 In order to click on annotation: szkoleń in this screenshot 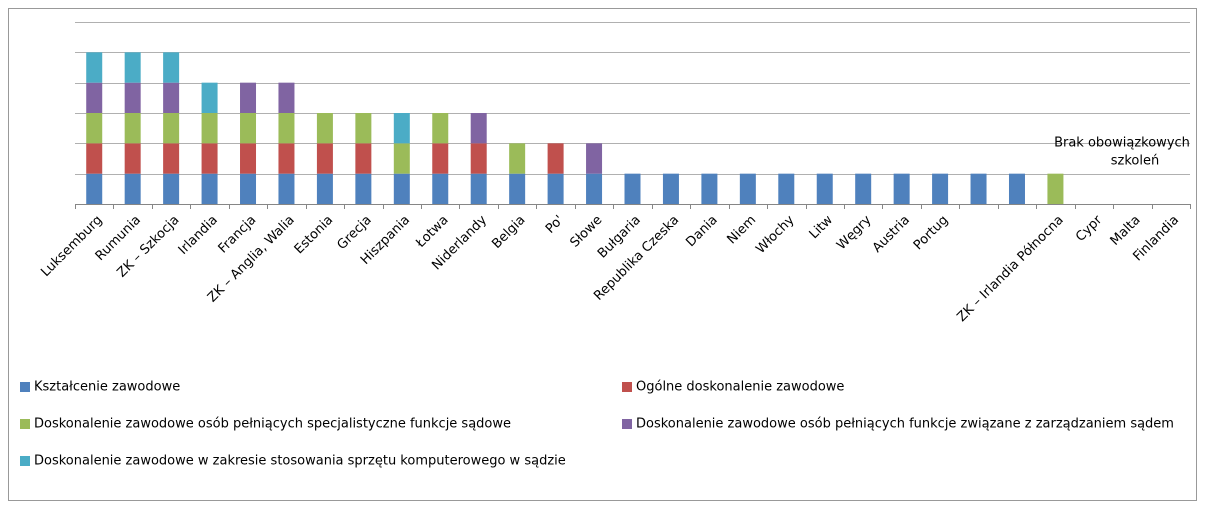, I will do `click(1135, 161)`.